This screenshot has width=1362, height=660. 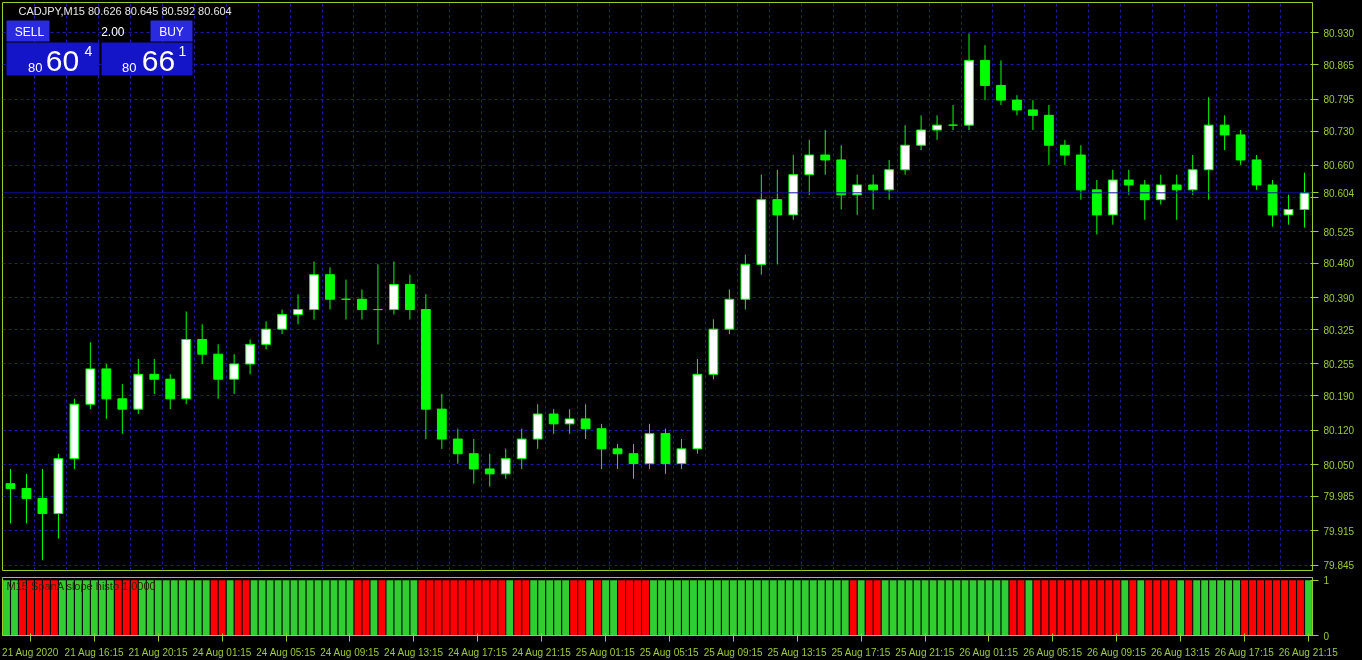 What do you see at coordinates (478, 652) in the screenshot?
I see `x-tick-label: 24 Aug 17:15` at bounding box center [478, 652].